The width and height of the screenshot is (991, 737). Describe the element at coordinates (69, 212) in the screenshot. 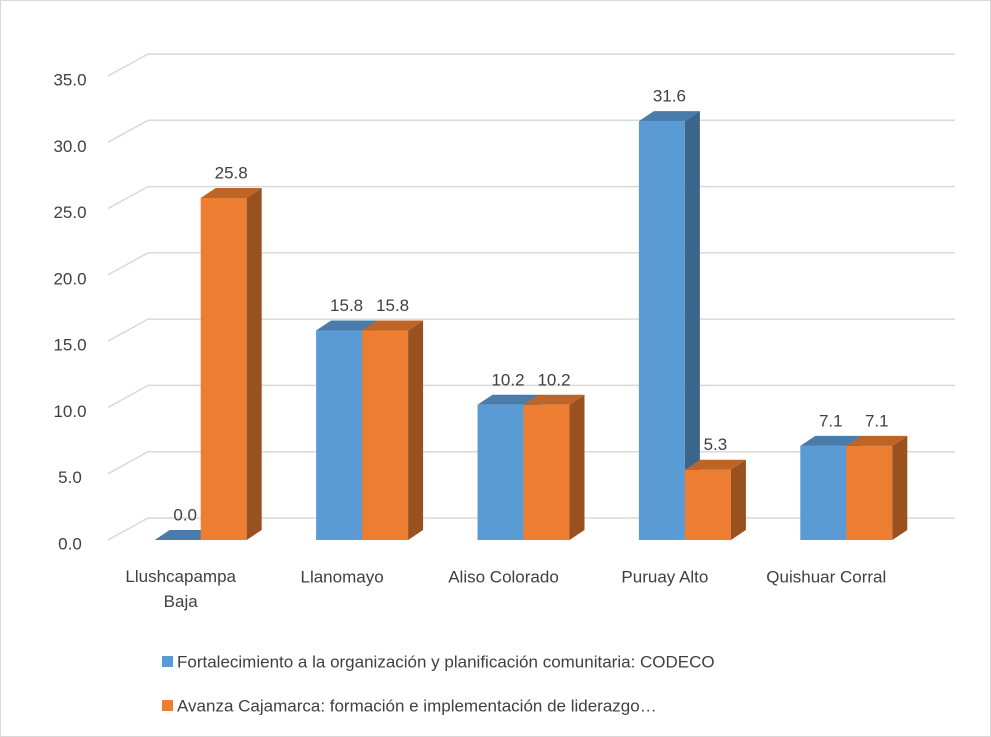

I see `y-tick-label: 25.0` at that location.